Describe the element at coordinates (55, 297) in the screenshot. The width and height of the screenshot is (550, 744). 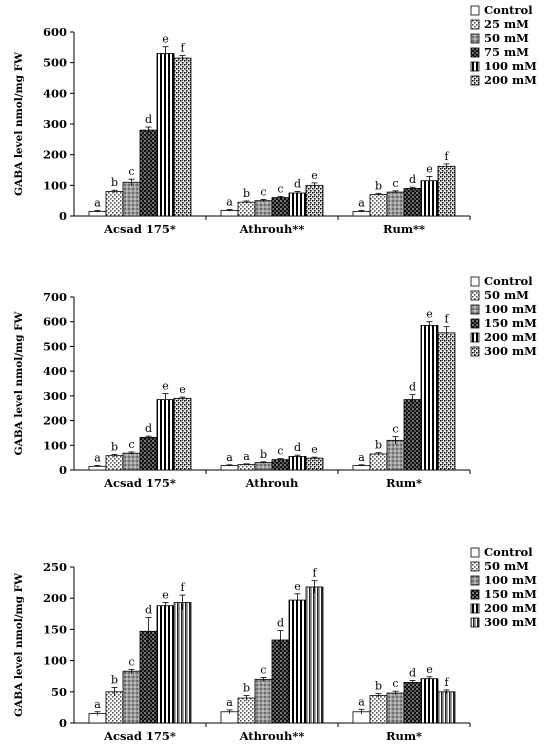
I see `y-tick-label: 700` at that location.